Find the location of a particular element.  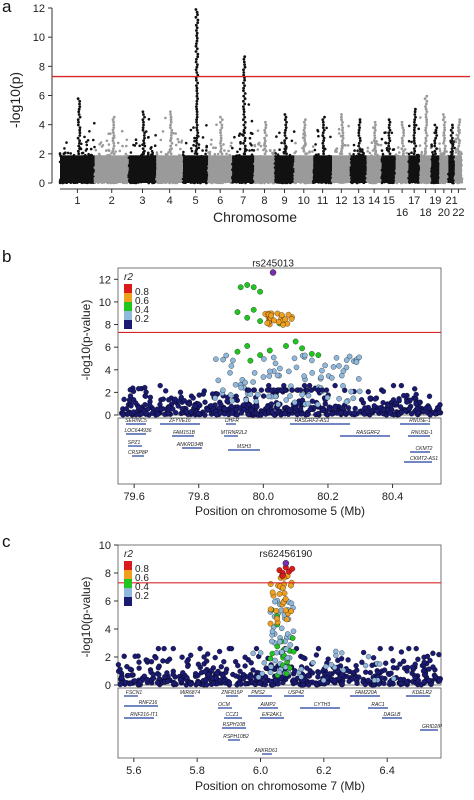

x-tick-label: 80.4 is located at coordinates (392, 497).